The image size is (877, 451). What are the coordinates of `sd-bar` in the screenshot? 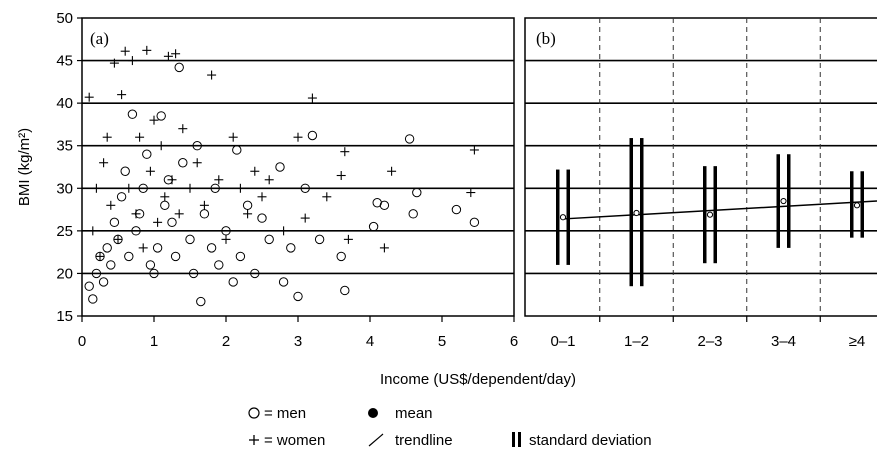 It's located at (563, 217).